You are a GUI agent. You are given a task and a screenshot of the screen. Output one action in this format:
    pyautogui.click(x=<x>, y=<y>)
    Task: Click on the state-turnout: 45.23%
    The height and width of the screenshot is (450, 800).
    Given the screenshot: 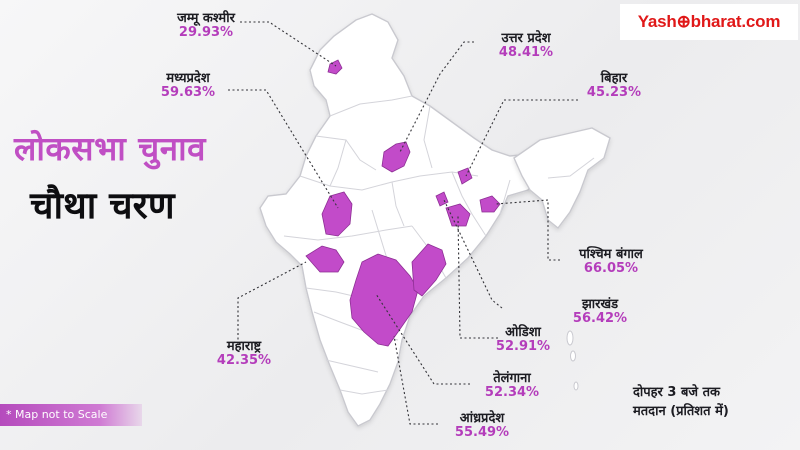 What is the action you would take?
    pyautogui.click(x=614, y=93)
    